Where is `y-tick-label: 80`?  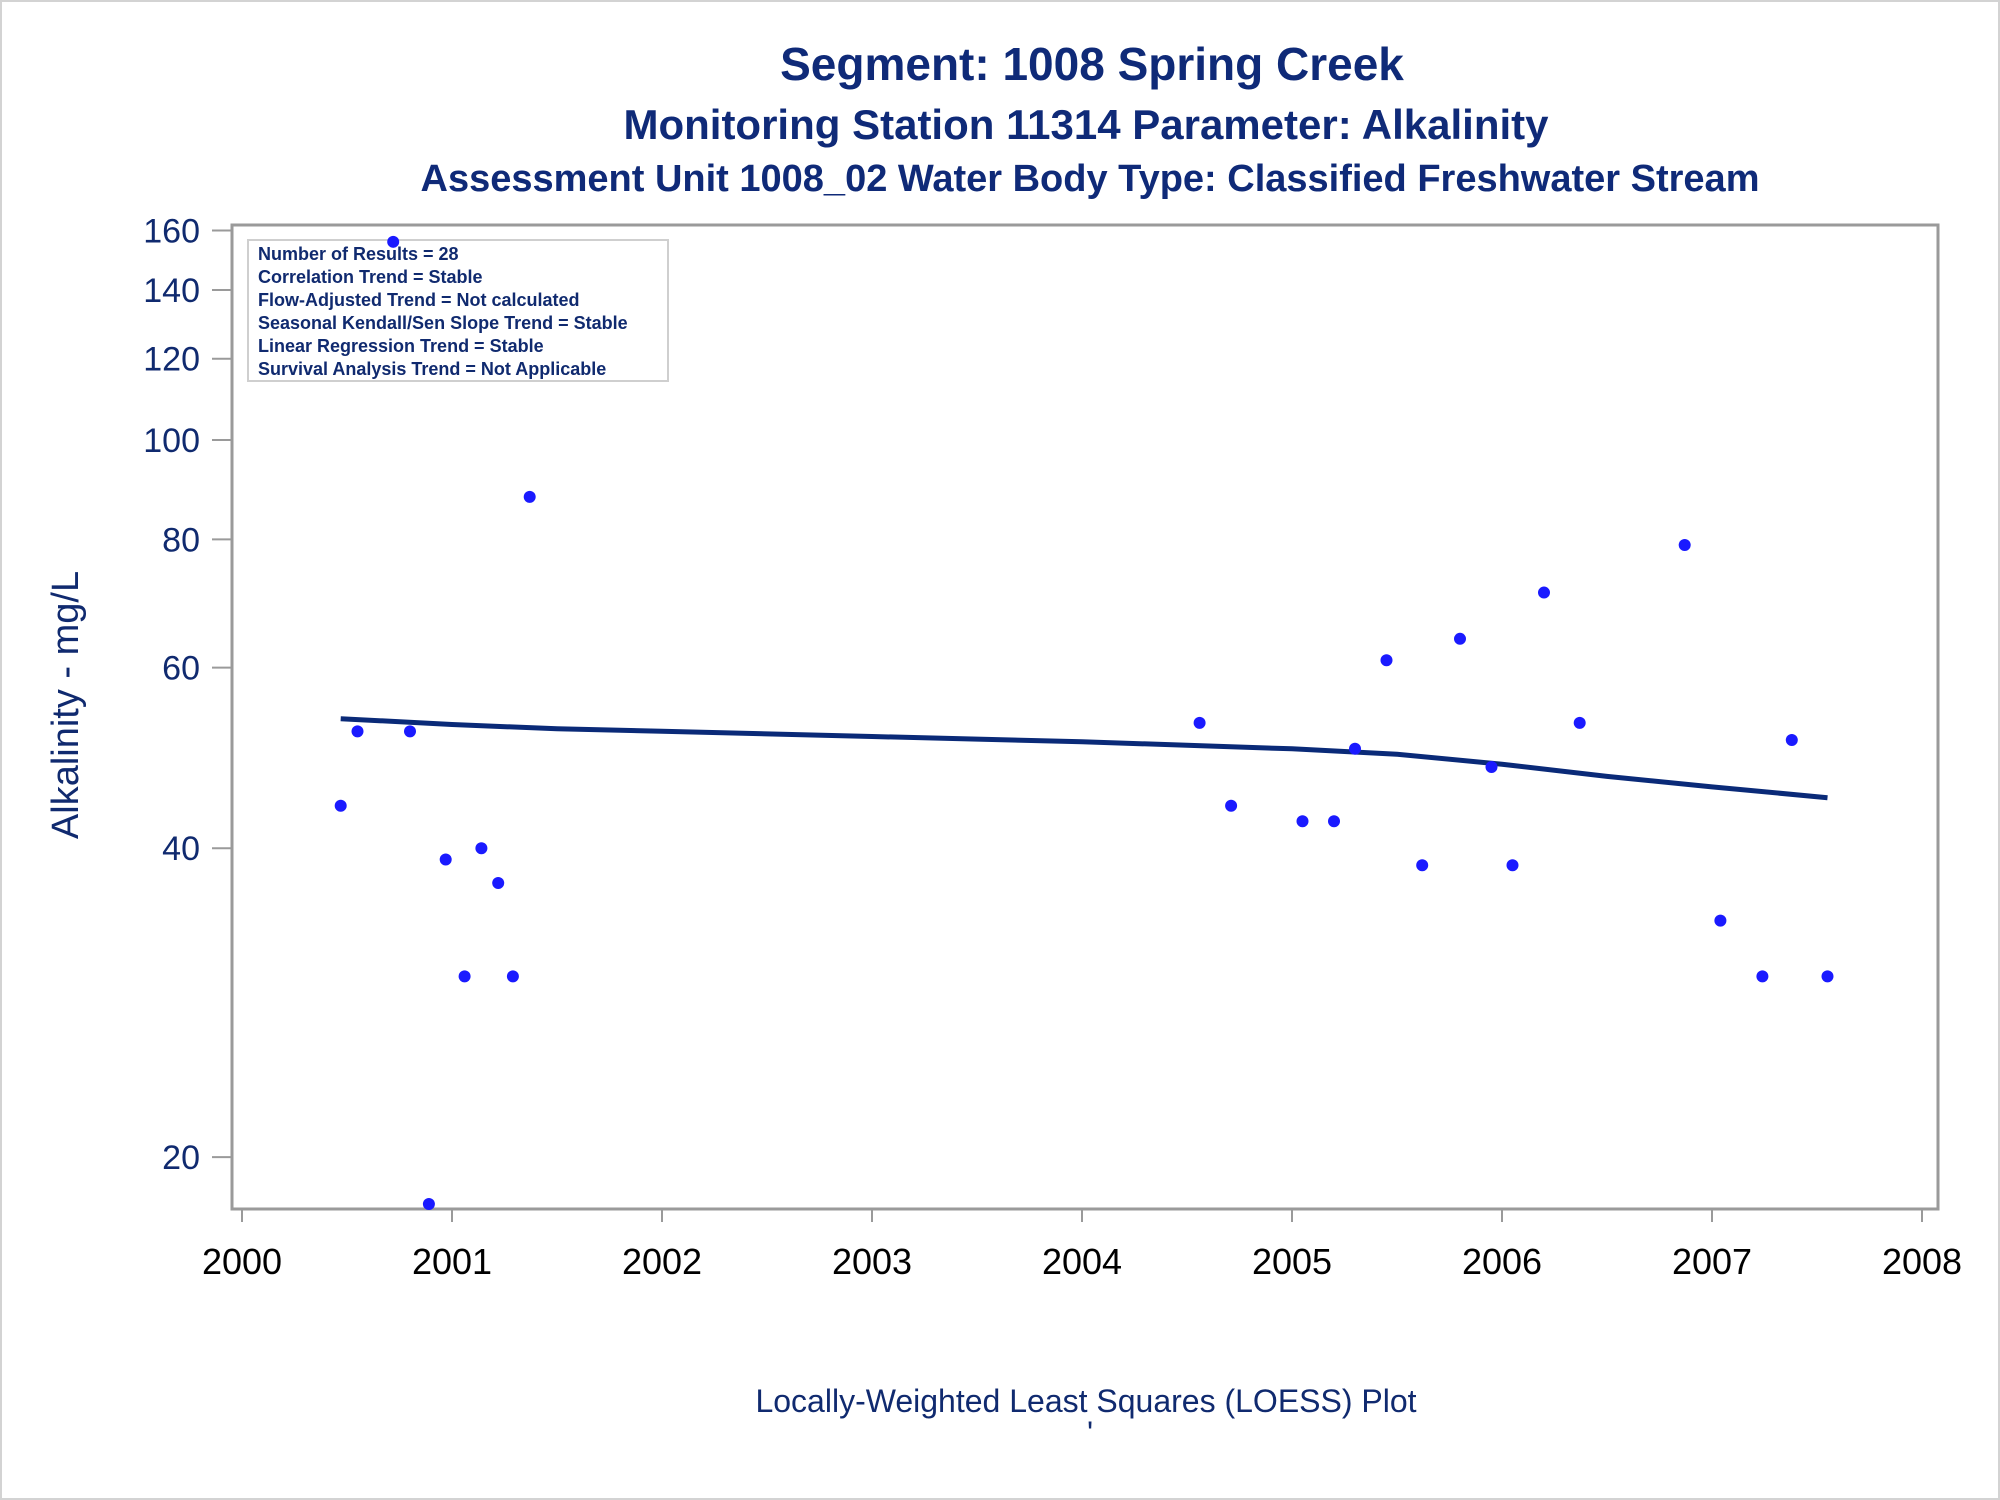 y-tick-label: 80 is located at coordinates (181, 540).